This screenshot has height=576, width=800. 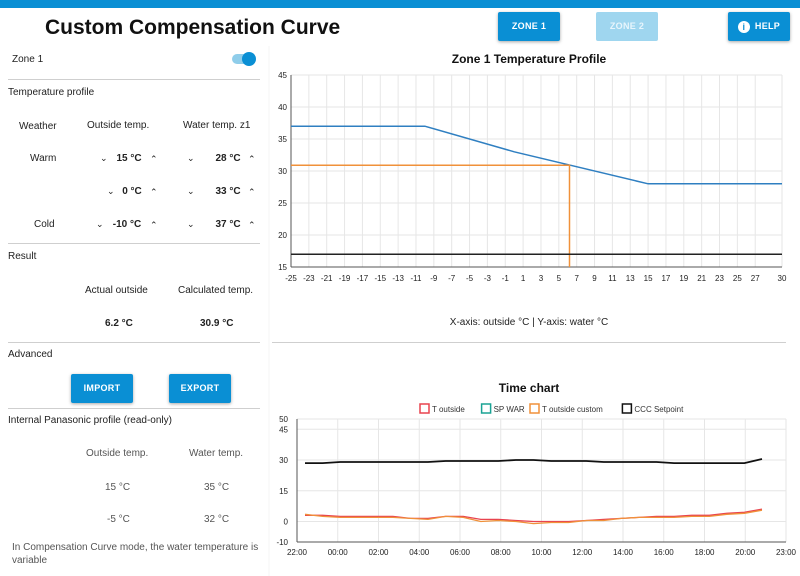 What do you see at coordinates (90, 420) in the screenshot?
I see `internal-profile-heading: Internal Panasonic profile (read-only)` at bounding box center [90, 420].